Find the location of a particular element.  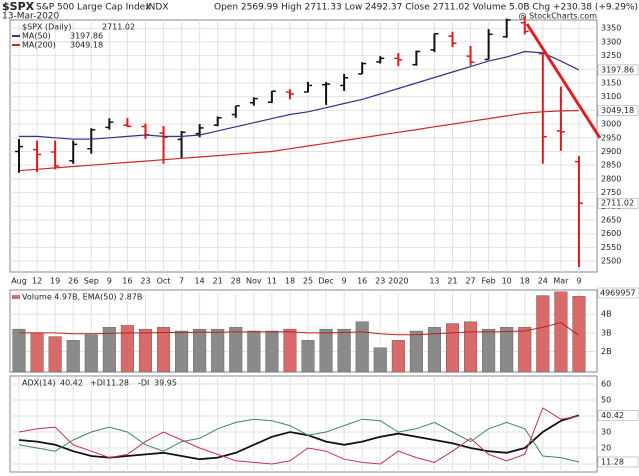

y-tick-label: 2950 is located at coordinates (611, 137).